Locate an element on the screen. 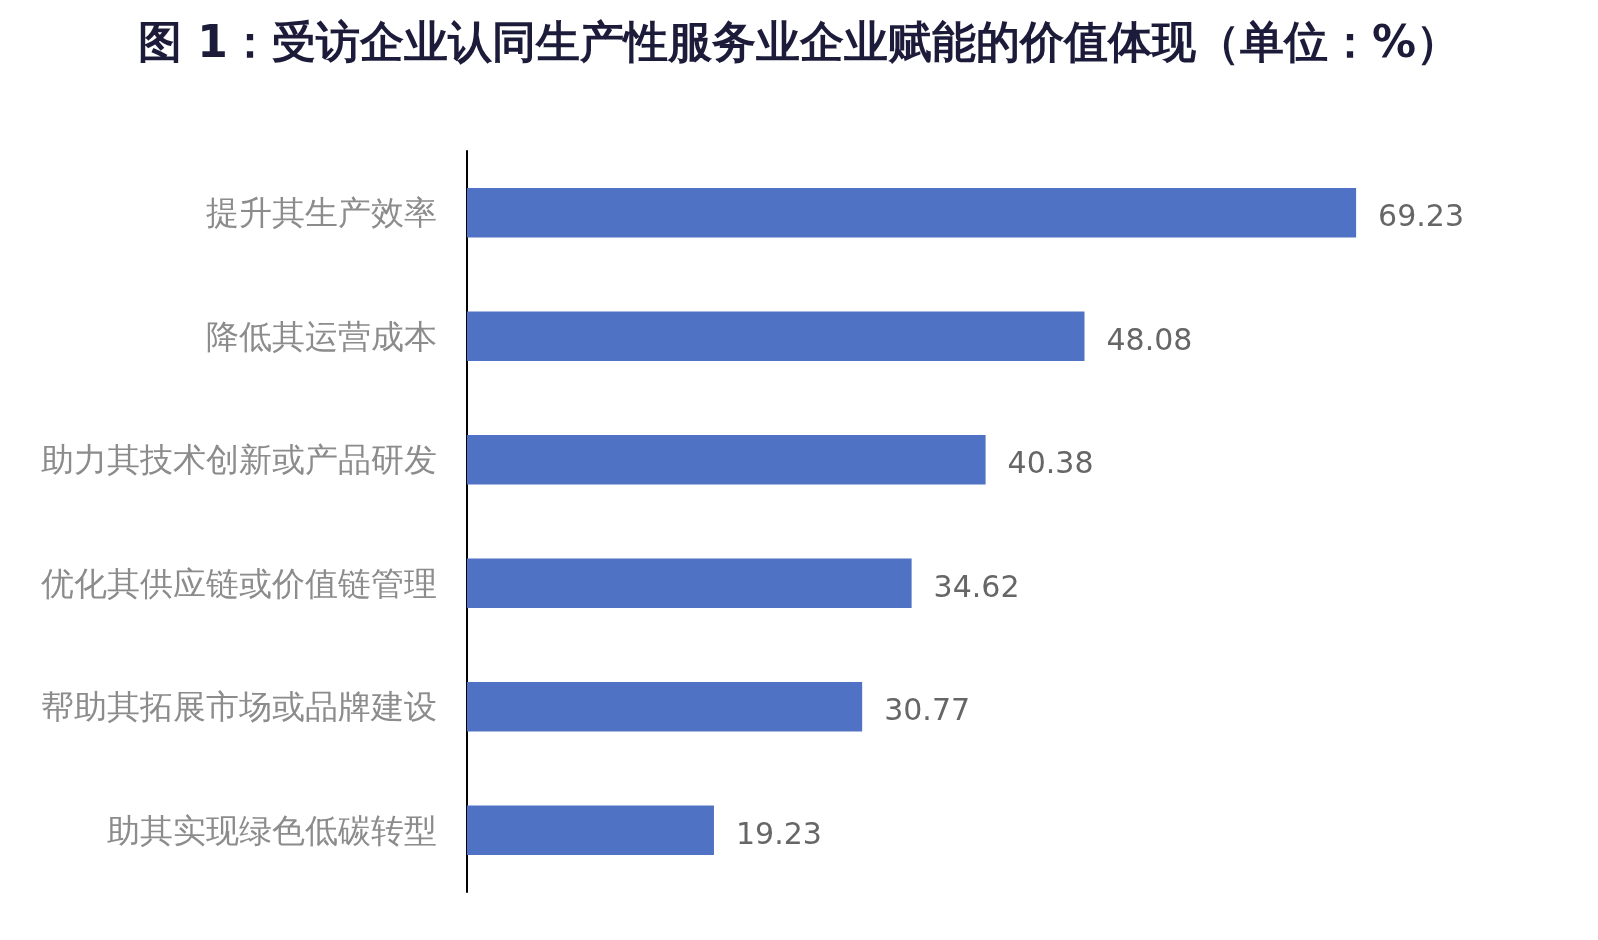  y-tick-label: 优化其供应链或价值链管理 is located at coordinates (239, 583).